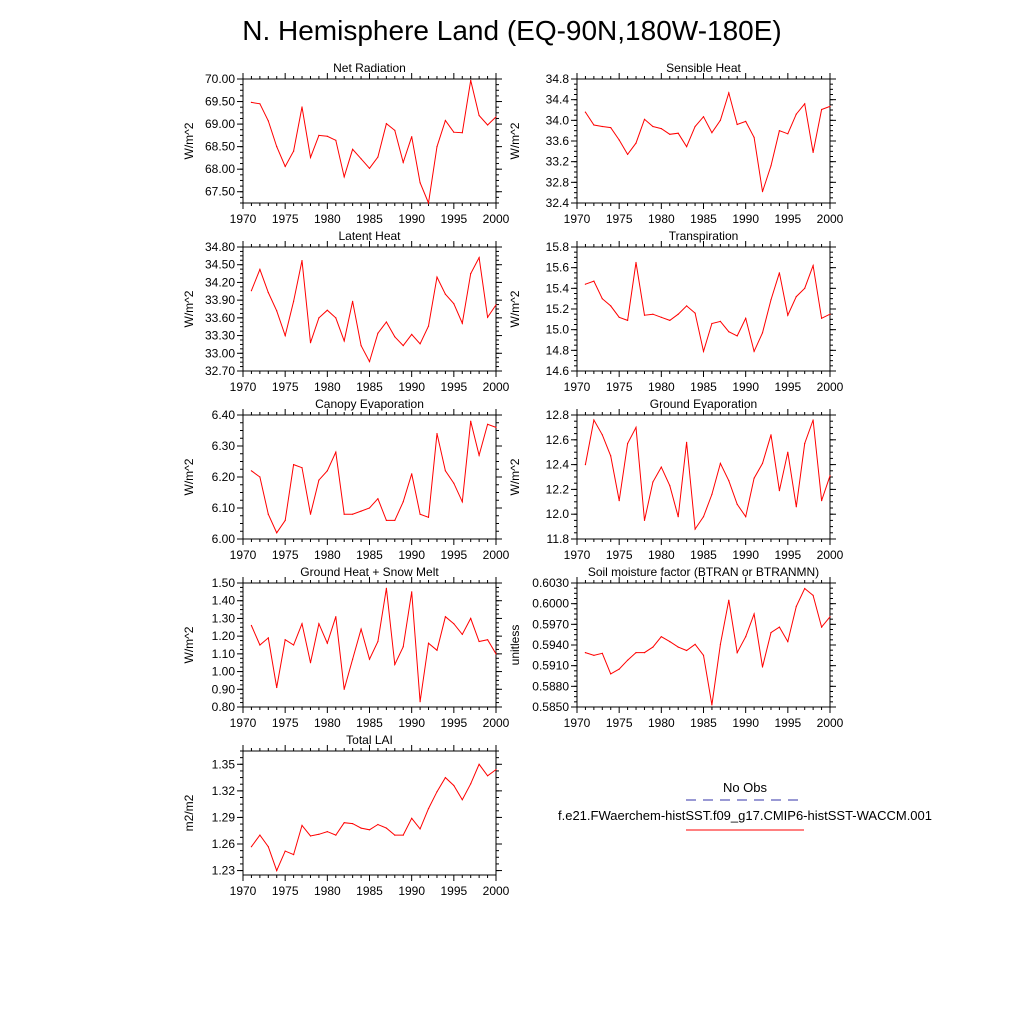 The width and height of the screenshot is (1024, 1024). I want to click on y-tick-label: 15.0, so click(558, 330).